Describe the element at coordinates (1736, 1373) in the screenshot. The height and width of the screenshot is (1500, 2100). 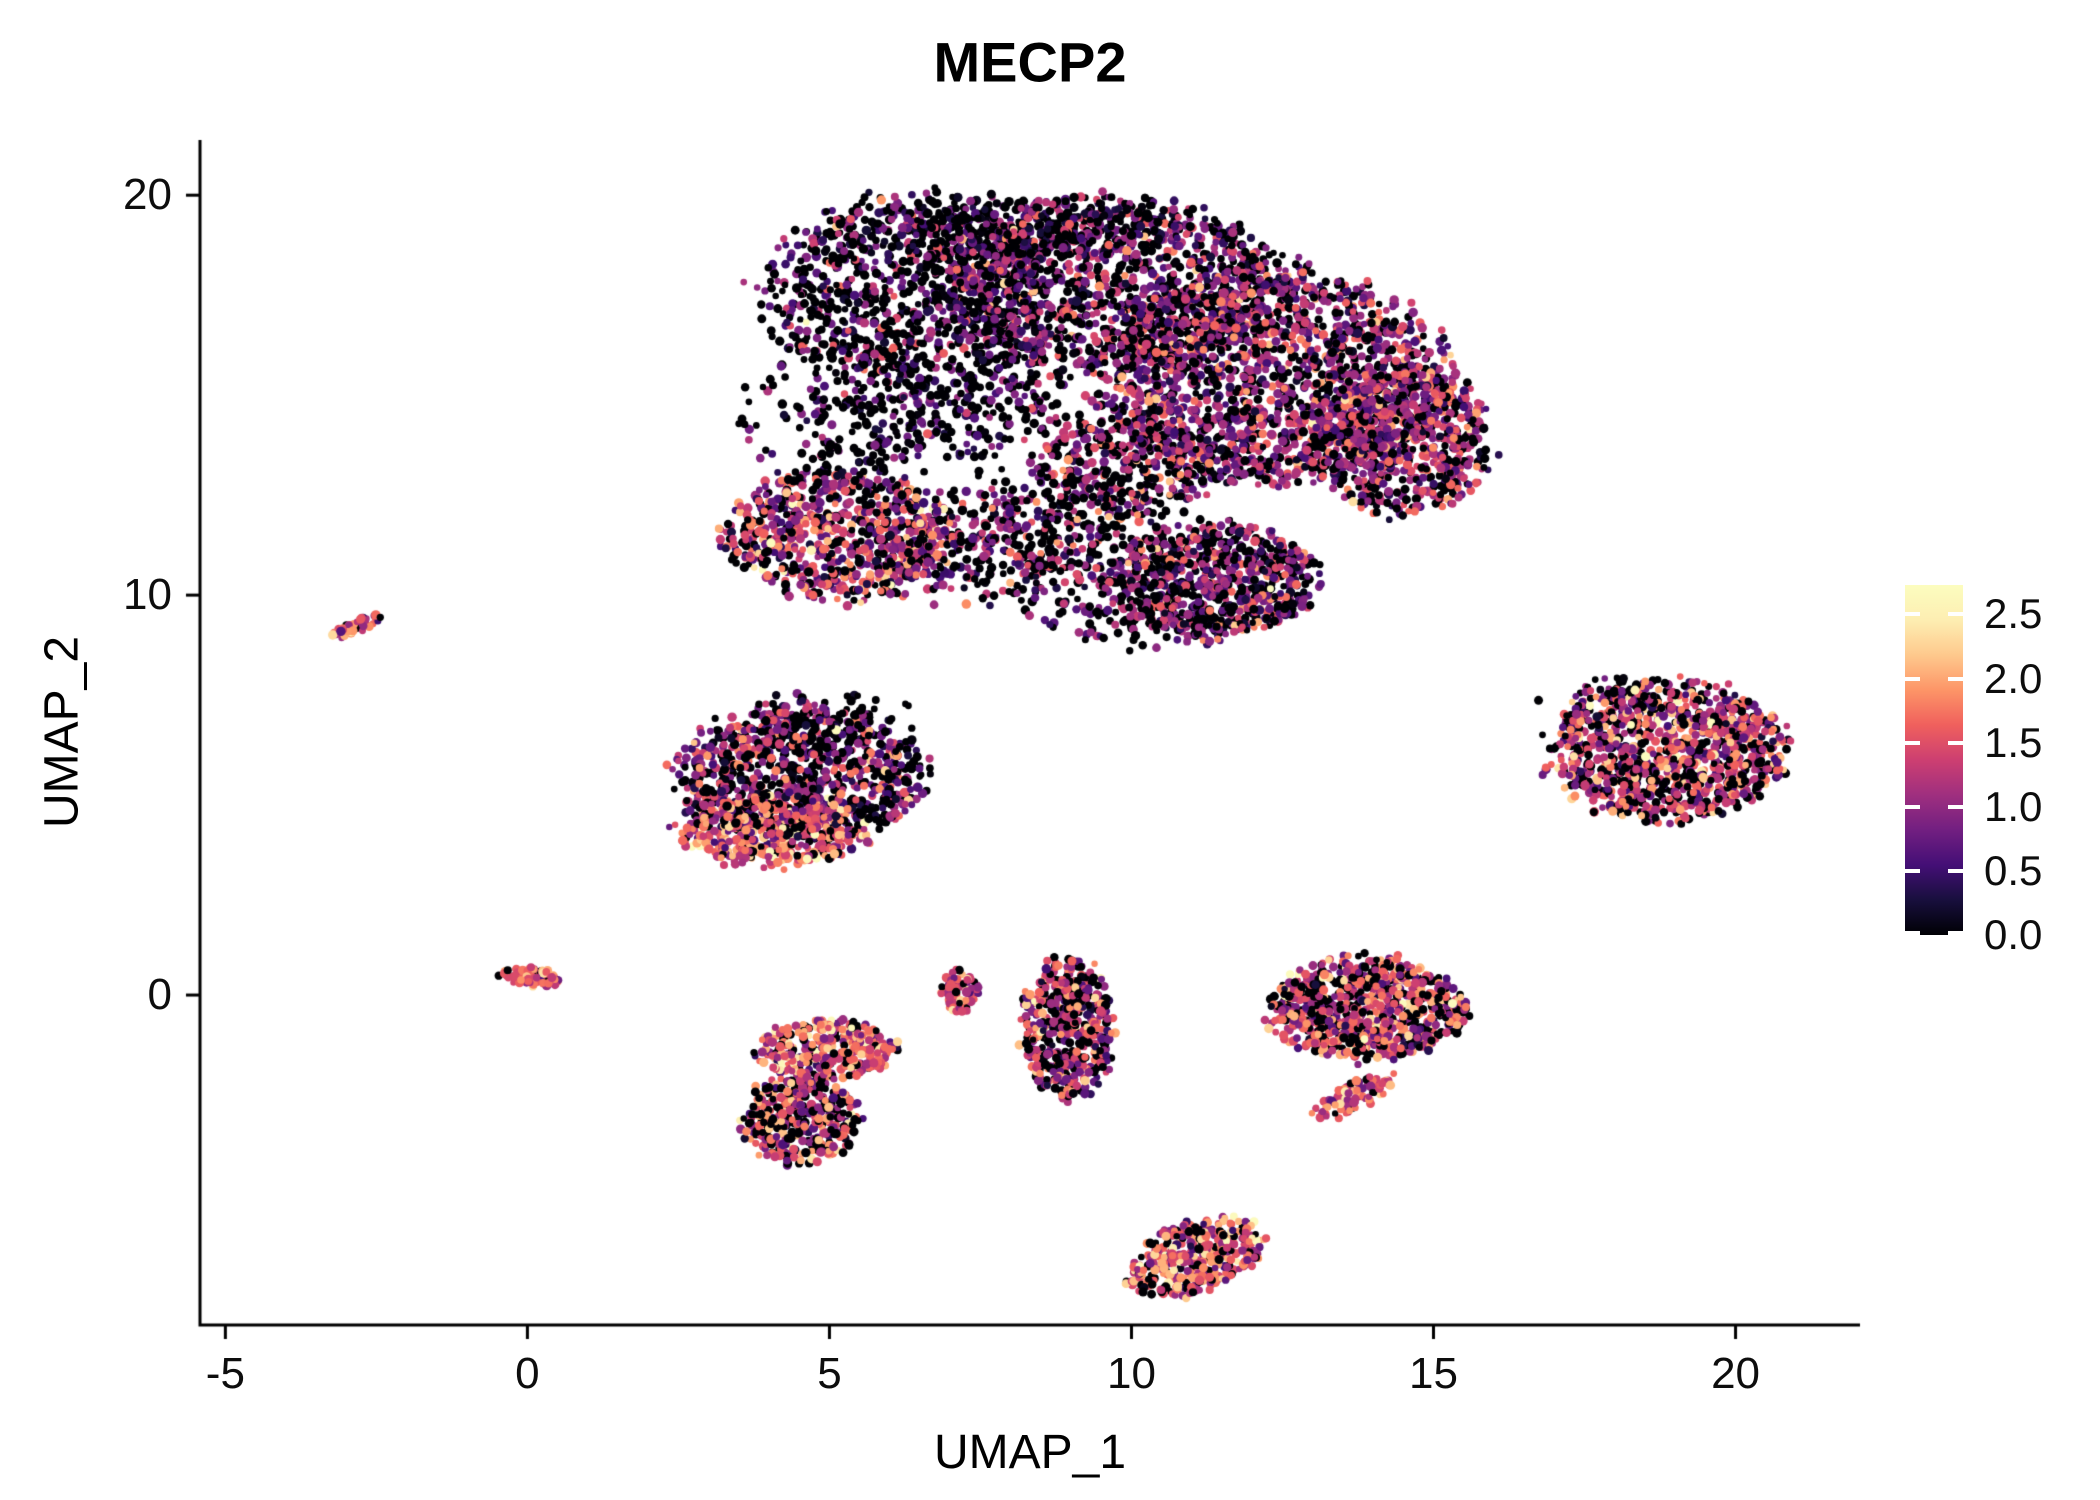
I see `x-tick-label: 20` at that location.